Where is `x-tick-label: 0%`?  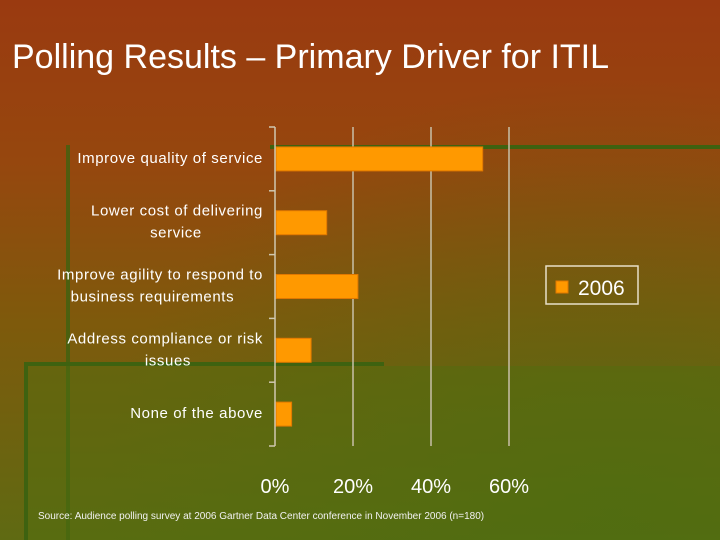
x-tick-label: 0% is located at coordinates (275, 487).